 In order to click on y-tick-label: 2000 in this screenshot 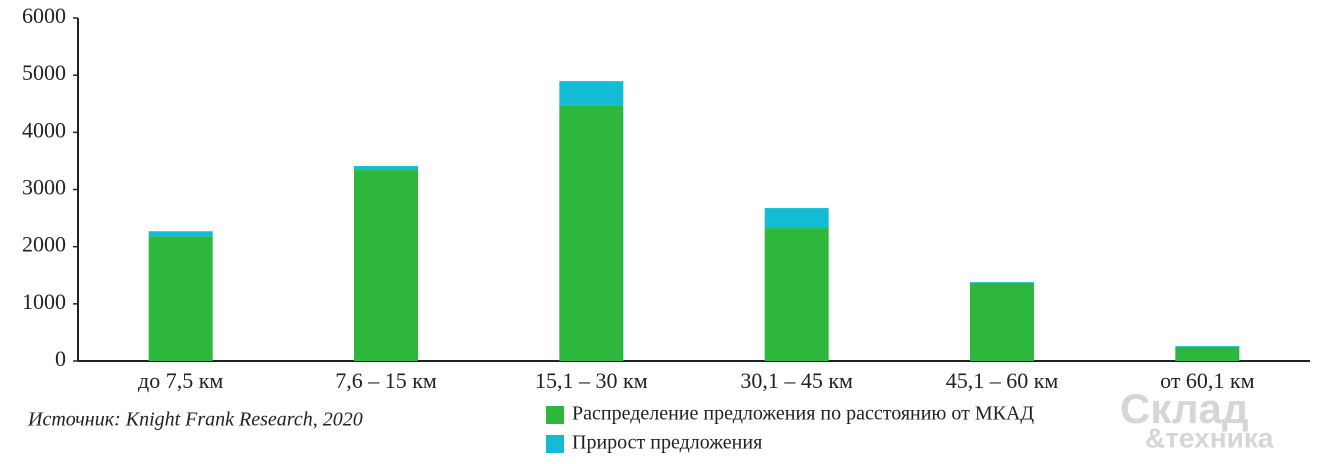, I will do `click(44, 244)`.